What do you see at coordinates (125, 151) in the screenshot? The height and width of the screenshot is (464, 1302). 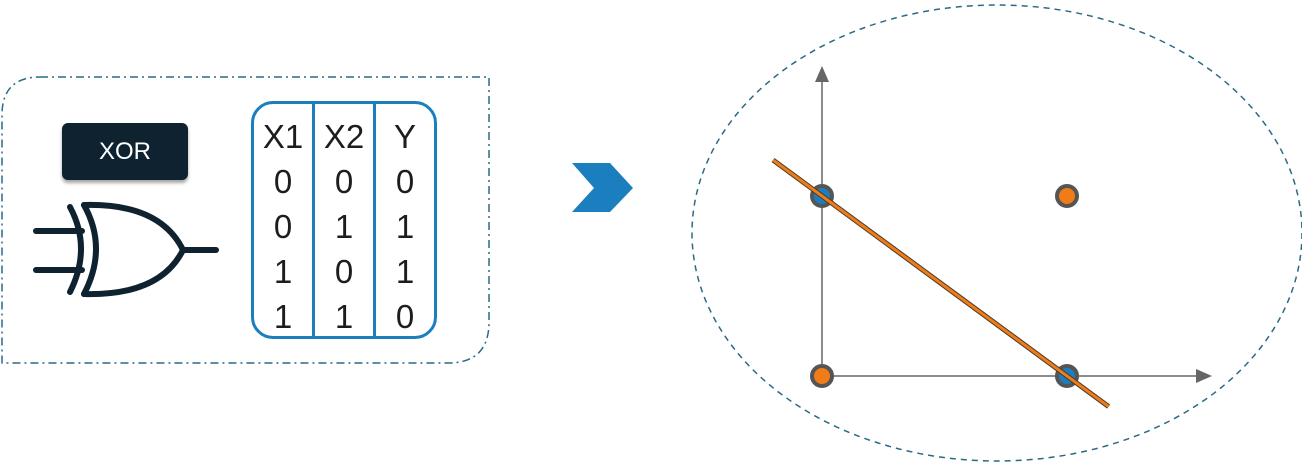 I see `xor-label: XOR` at bounding box center [125, 151].